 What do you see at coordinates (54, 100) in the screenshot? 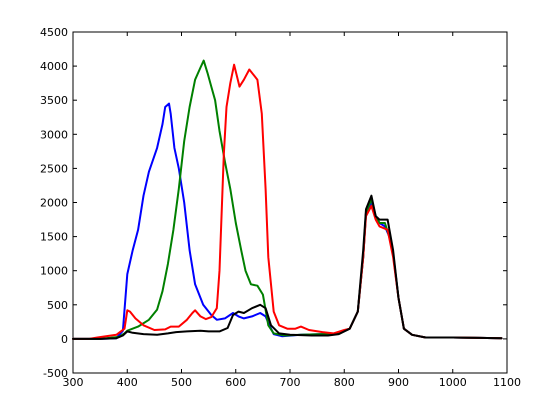
I see `y-tick-label: 3500` at bounding box center [54, 100].